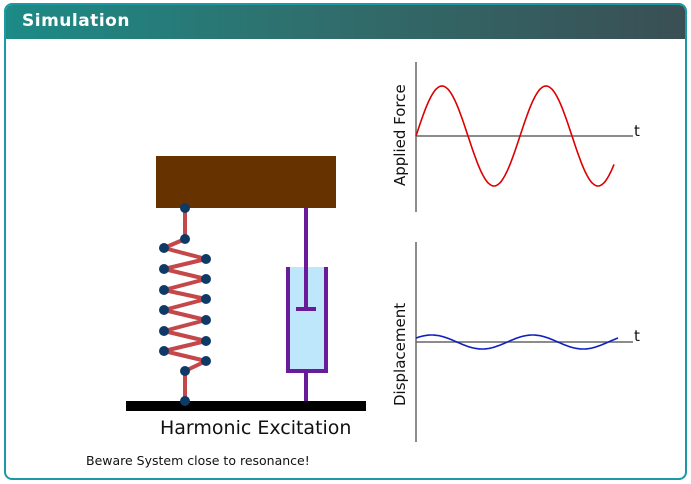 This screenshot has height=484, width=691. What do you see at coordinates (515, 136) in the screenshot?
I see `force-curve` at bounding box center [515, 136].